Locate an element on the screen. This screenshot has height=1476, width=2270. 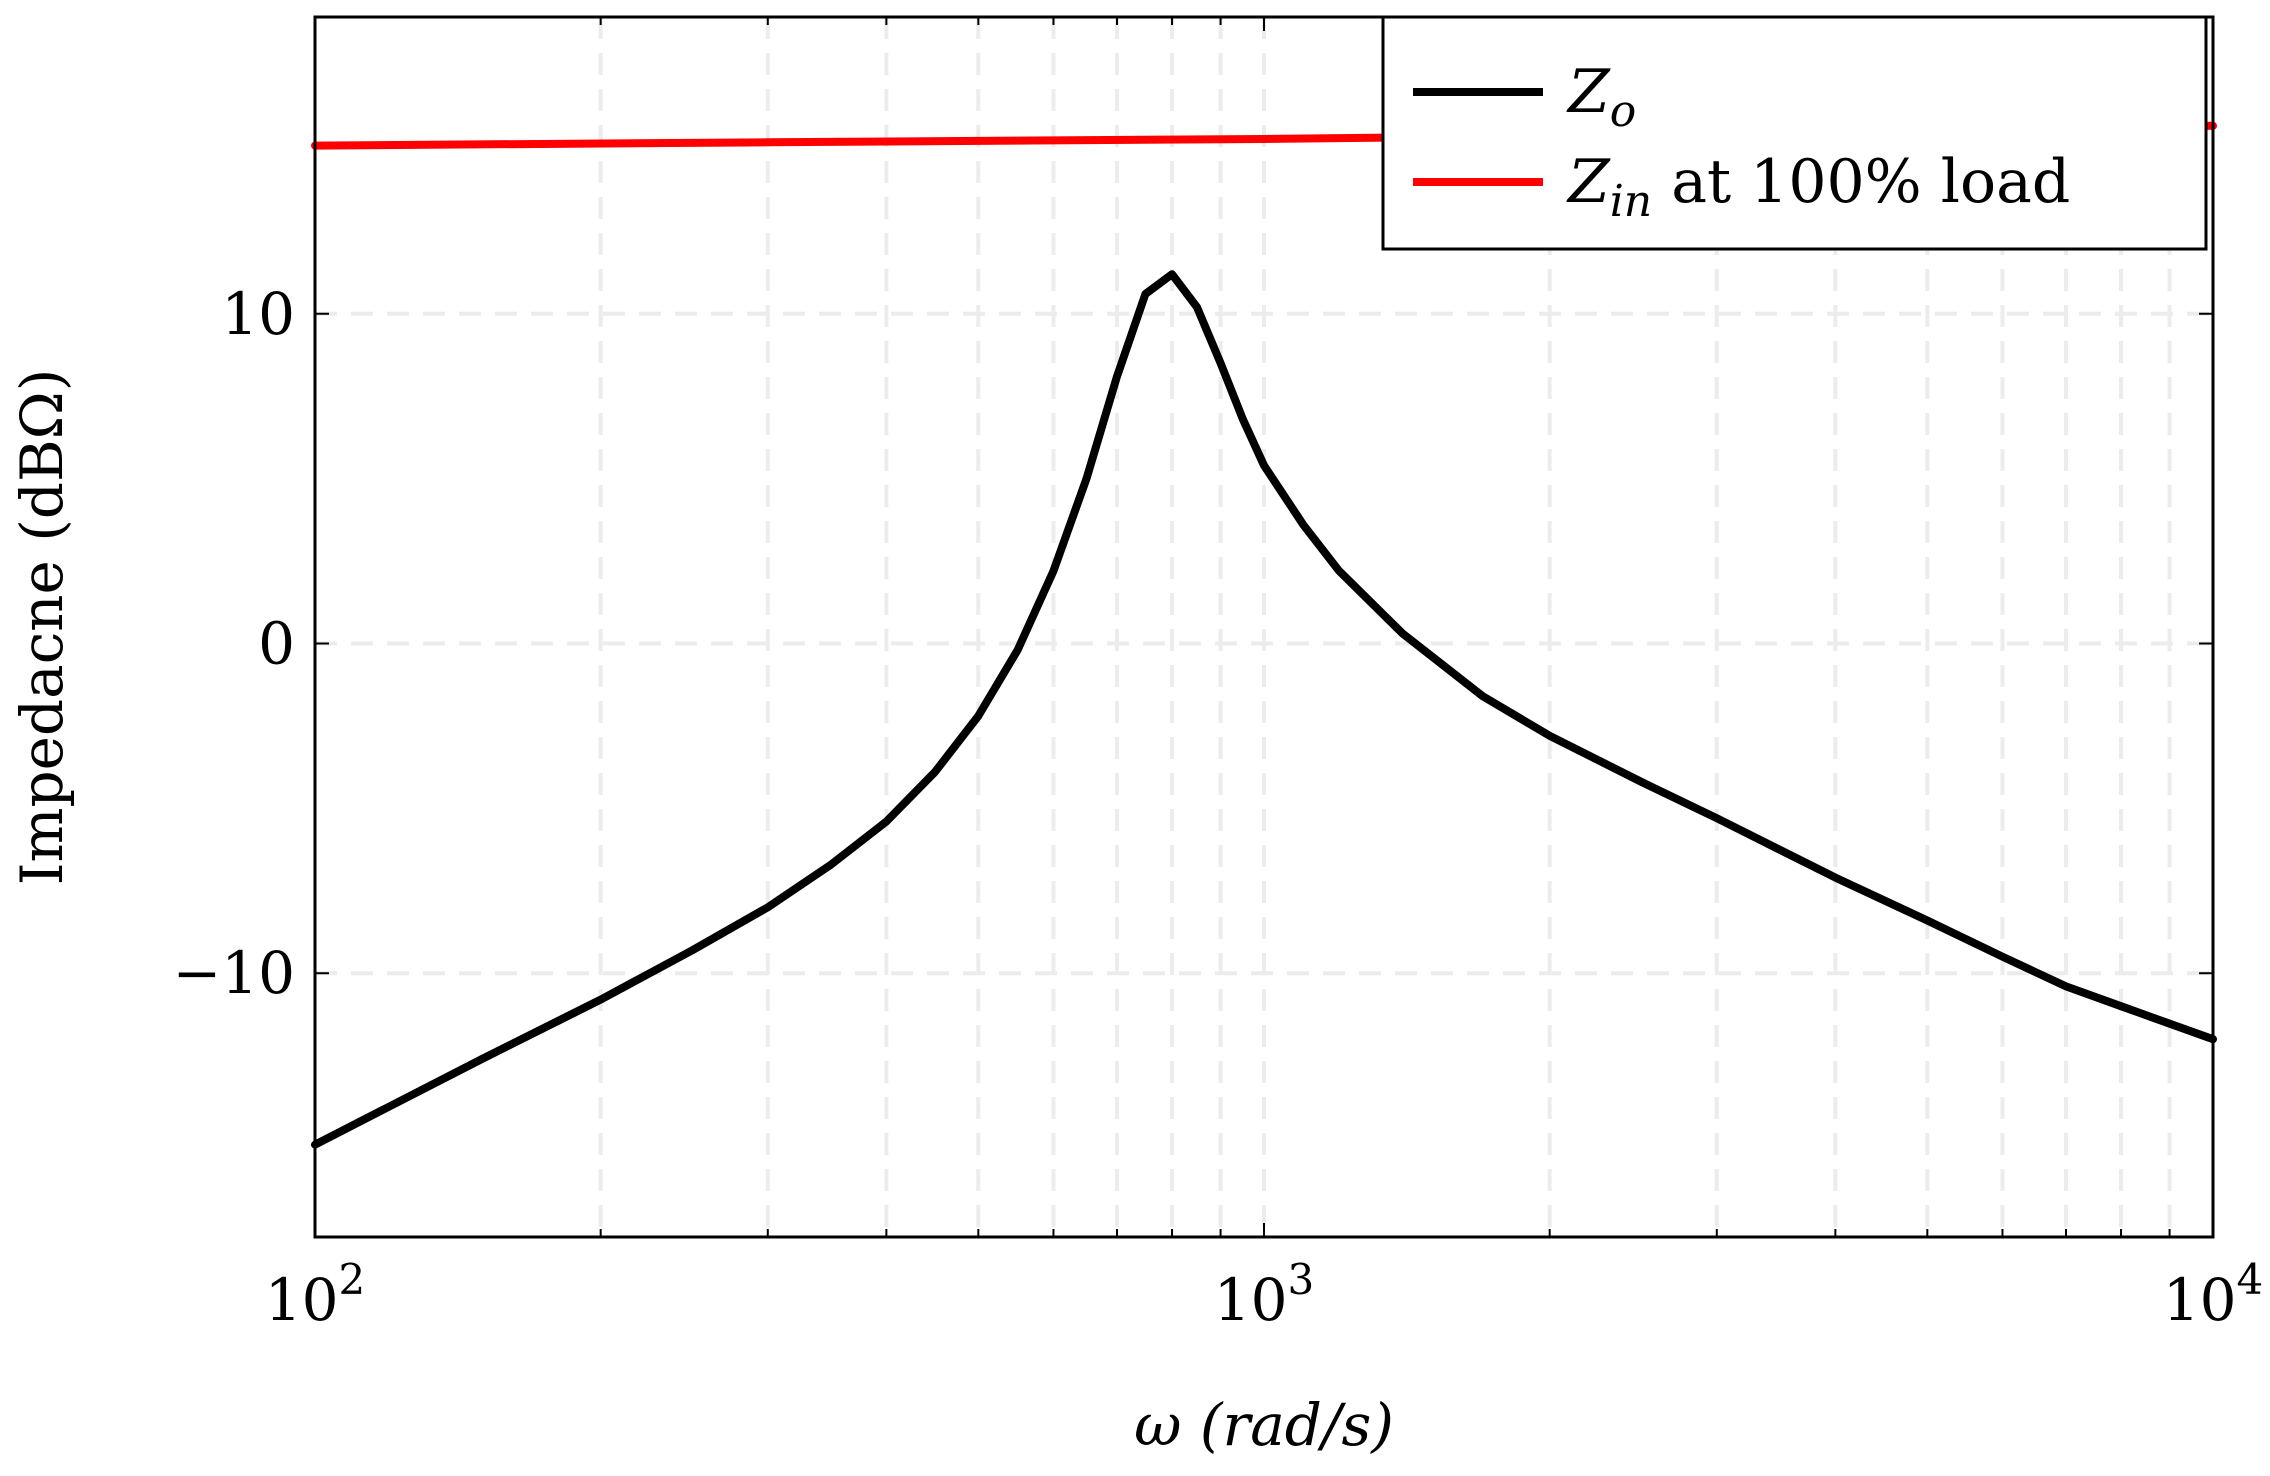
y-axis-label: Impedacne (dBΩ) is located at coordinates (42, 627).